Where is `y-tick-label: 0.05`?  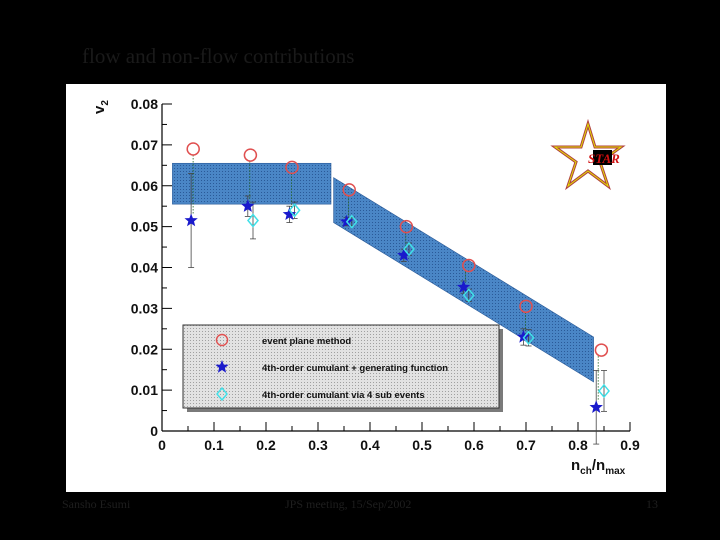
y-tick-label: 0.05 is located at coordinates (144, 227).